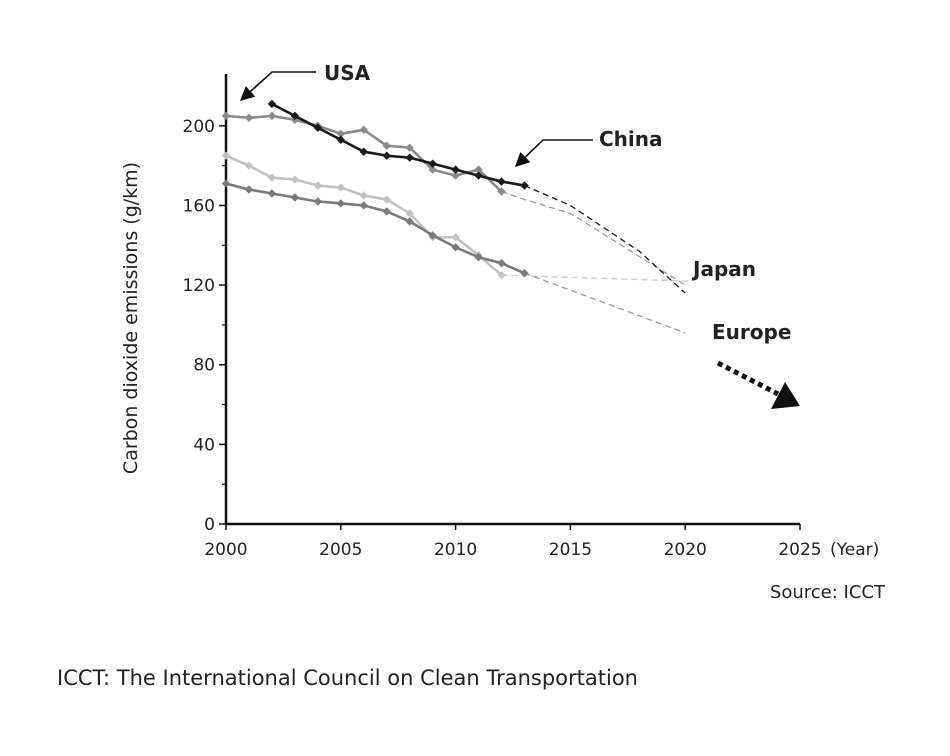 The width and height of the screenshot is (950, 756). What do you see at coordinates (131, 318) in the screenshot?
I see `y-axis-title: Carbon dioxide emissions (g/km)` at bounding box center [131, 318].